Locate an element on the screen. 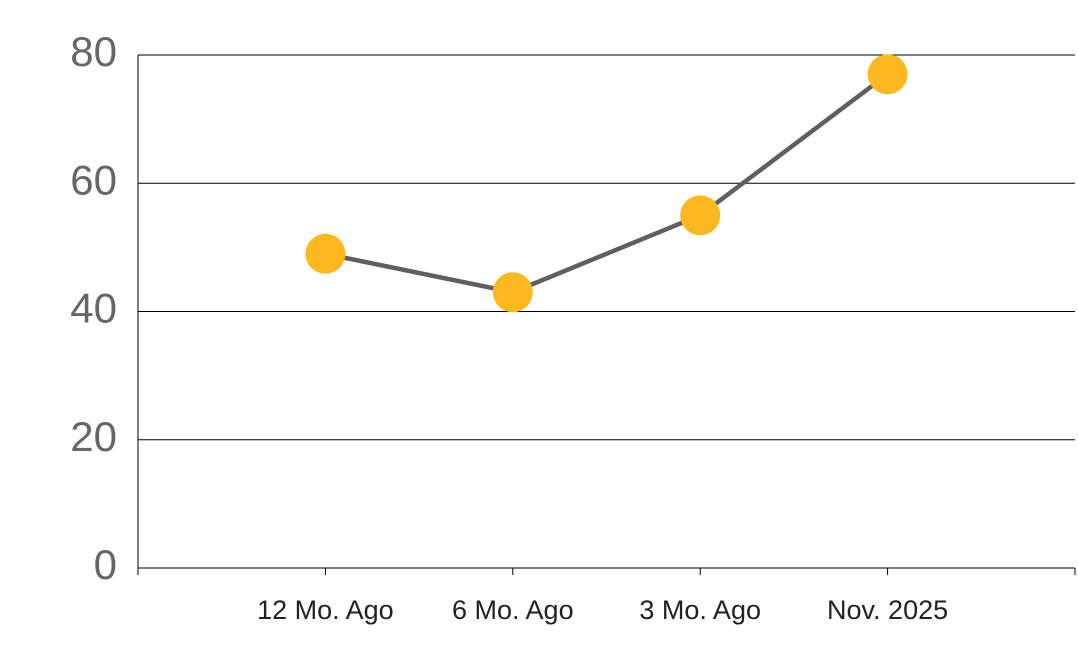 The width and height of the screenshot is (1078, 663). x-tick-label: Nov. 2025 is located at coordinates (887, 610).